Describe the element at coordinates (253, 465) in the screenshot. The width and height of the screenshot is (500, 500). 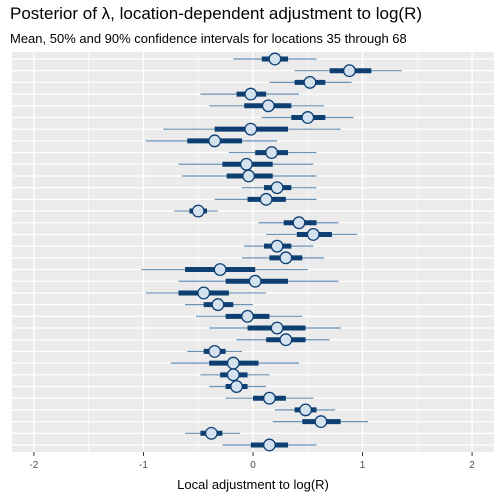
I see `x-tick-label: 0` at that location.